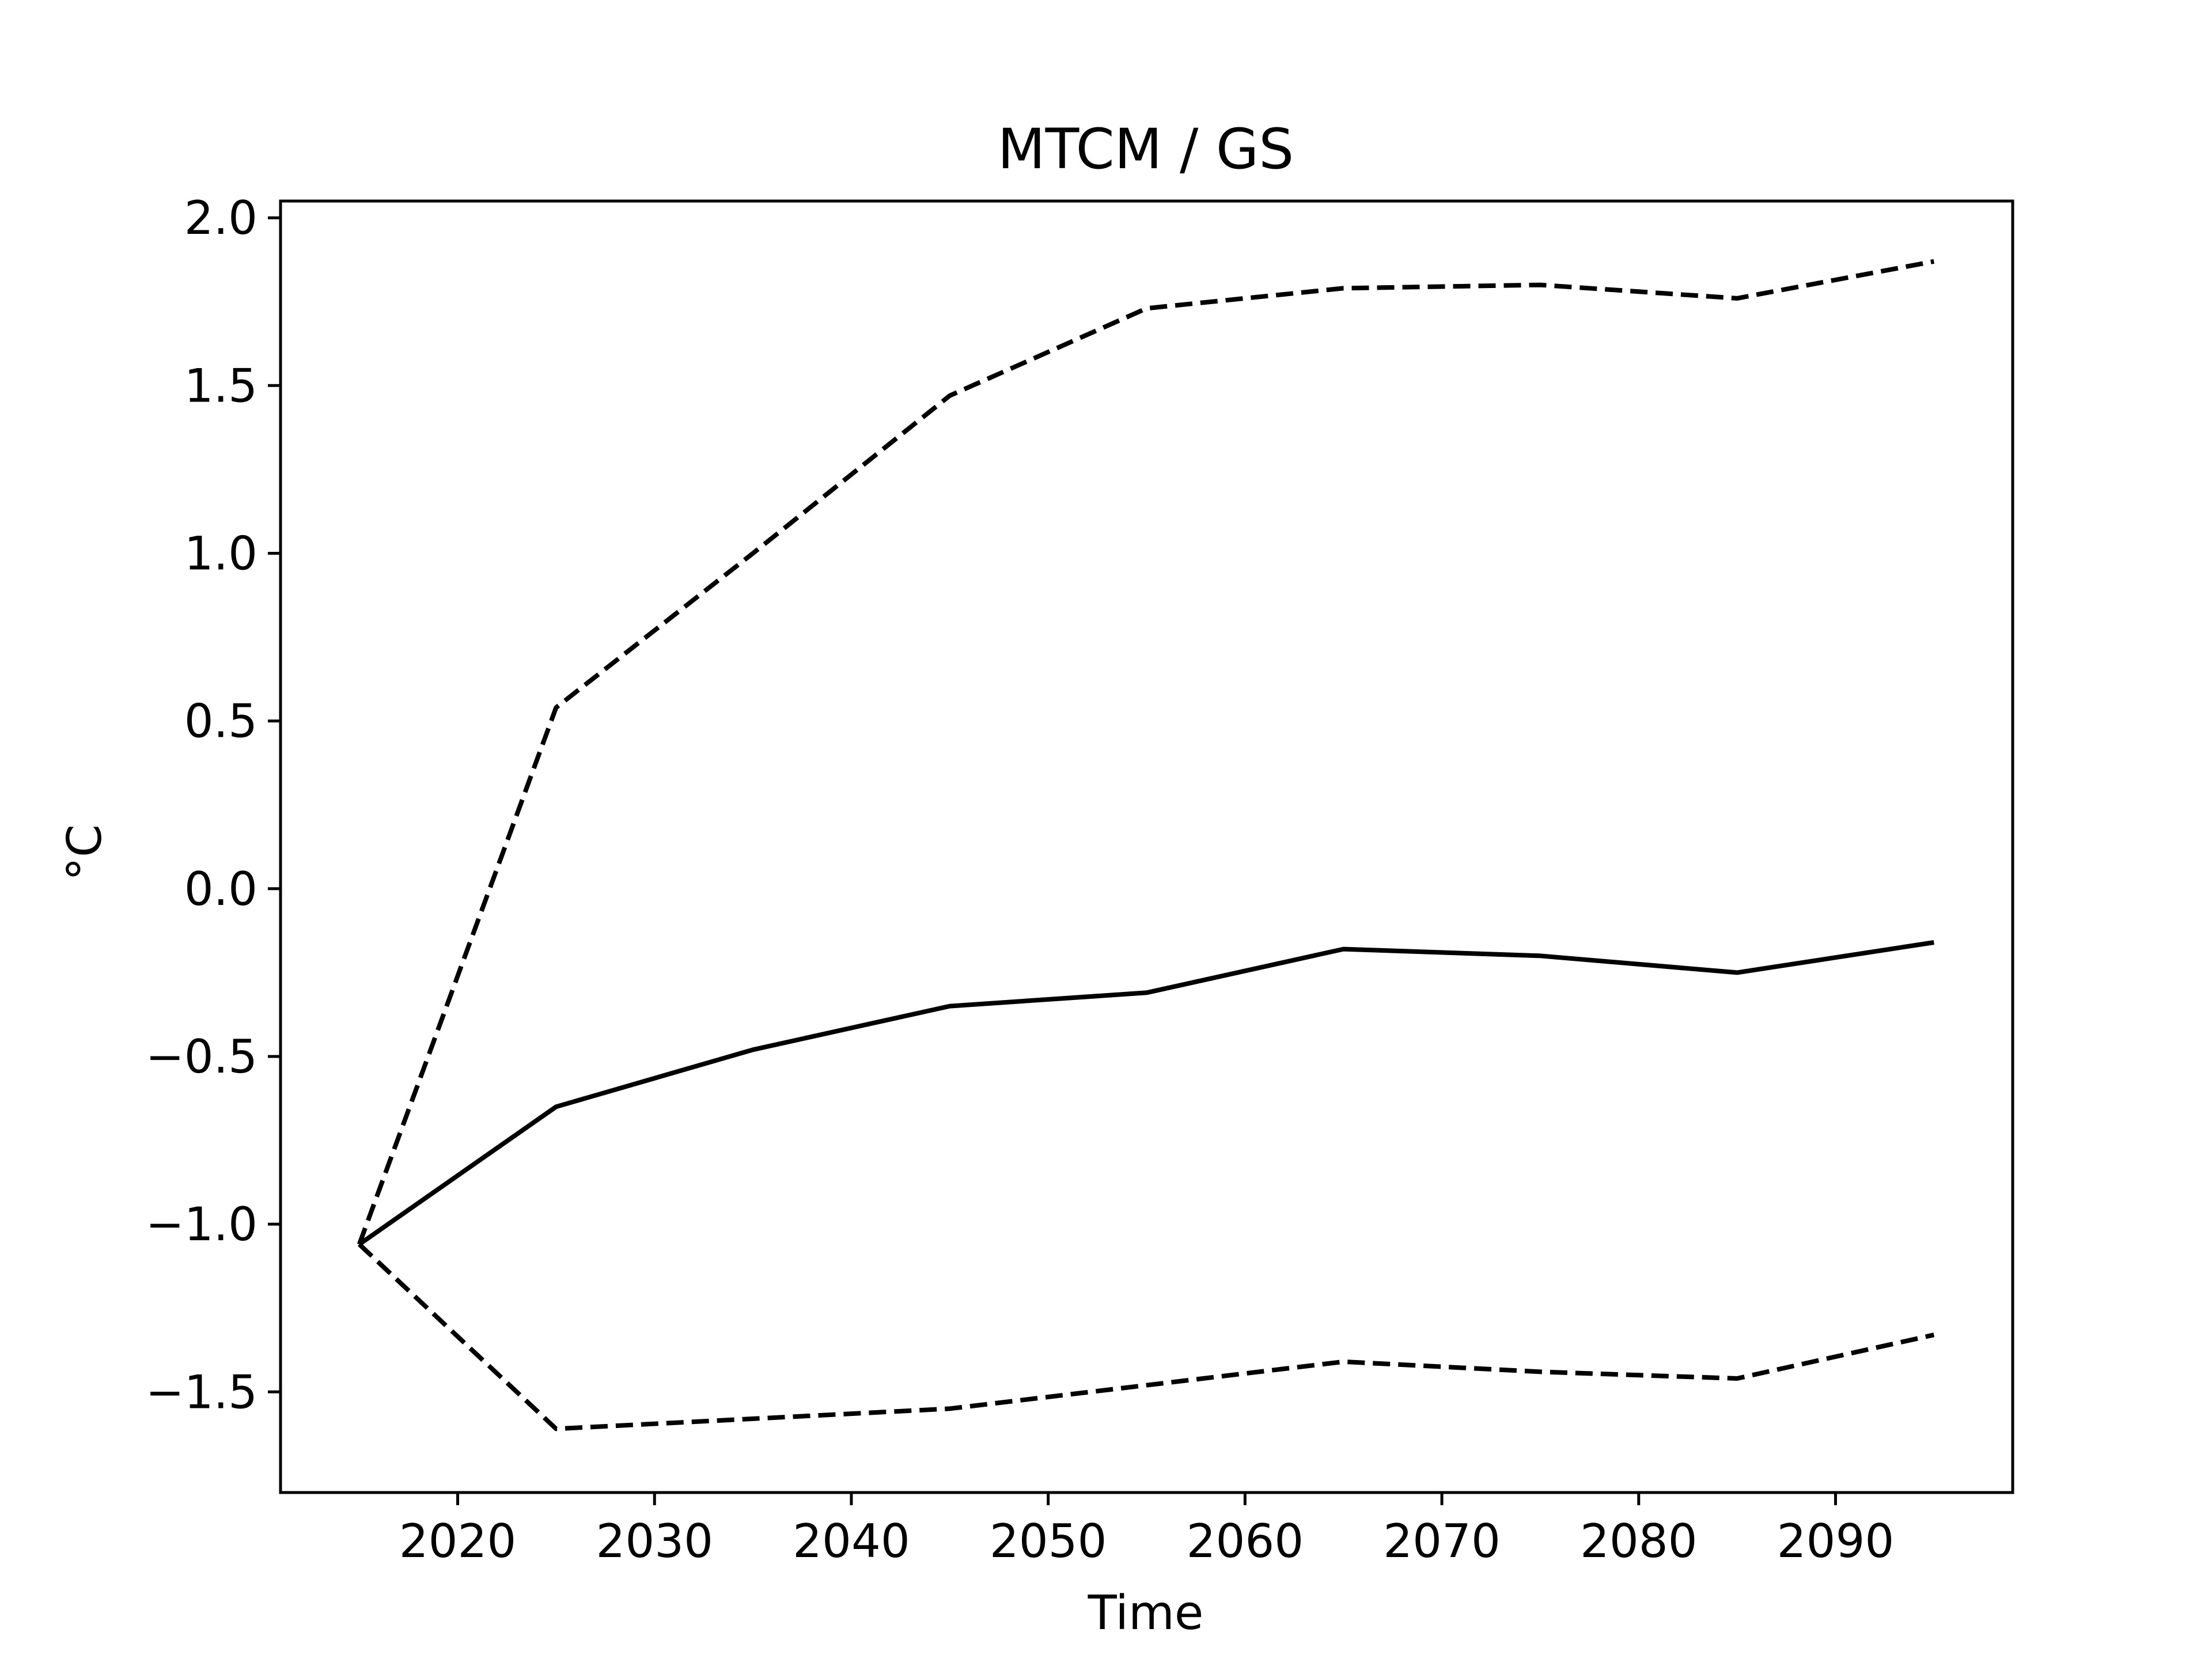 The width and height of the screenshot is (2212, 1659). I want to click on x-tick-label: 2080, so click(1639, 1541).